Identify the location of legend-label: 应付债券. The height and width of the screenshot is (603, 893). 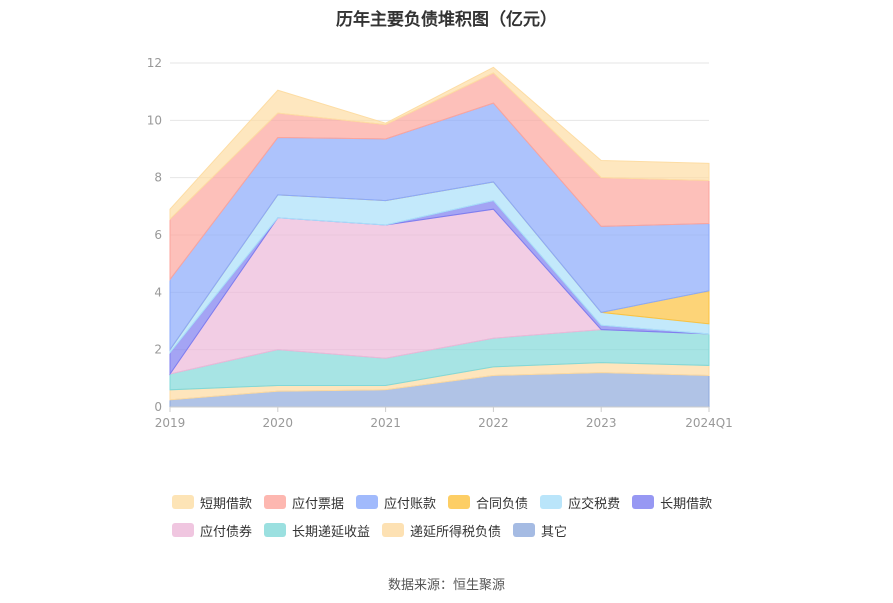
(226, 532).